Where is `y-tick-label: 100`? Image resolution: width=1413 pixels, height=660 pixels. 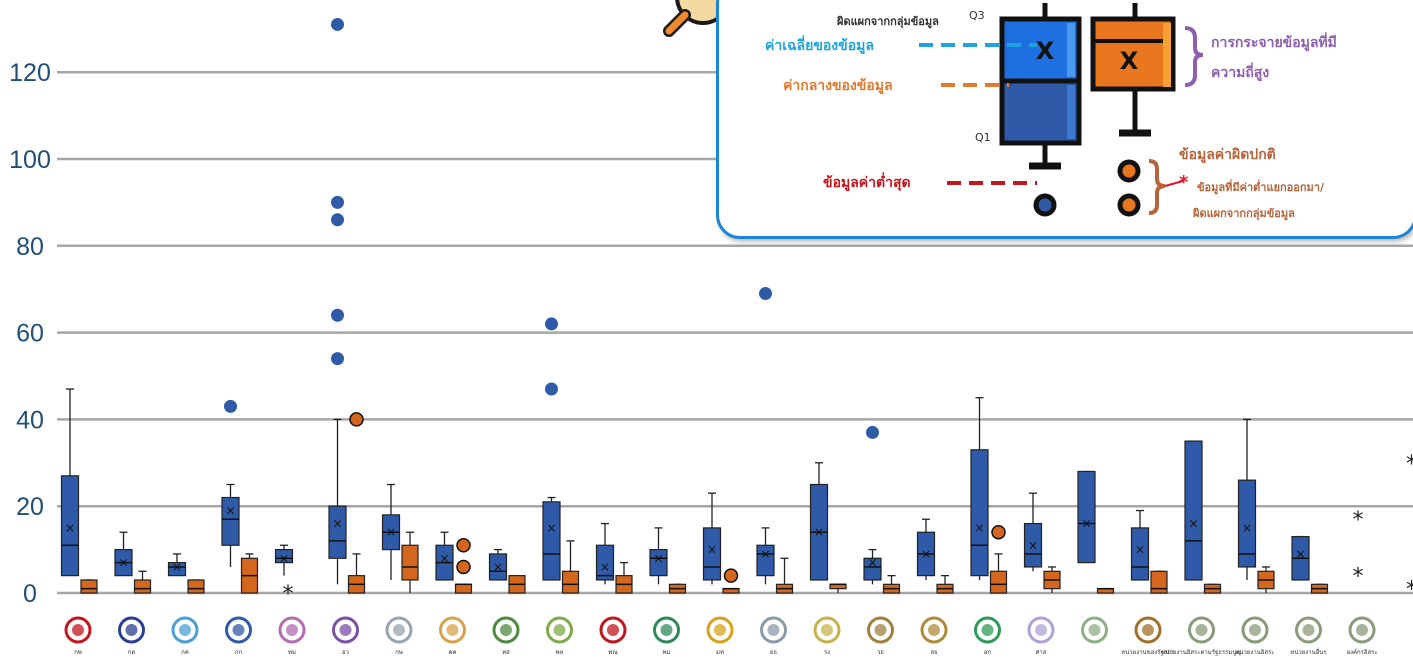 y-tick-label: 100 is located at coordinates (30, 160).